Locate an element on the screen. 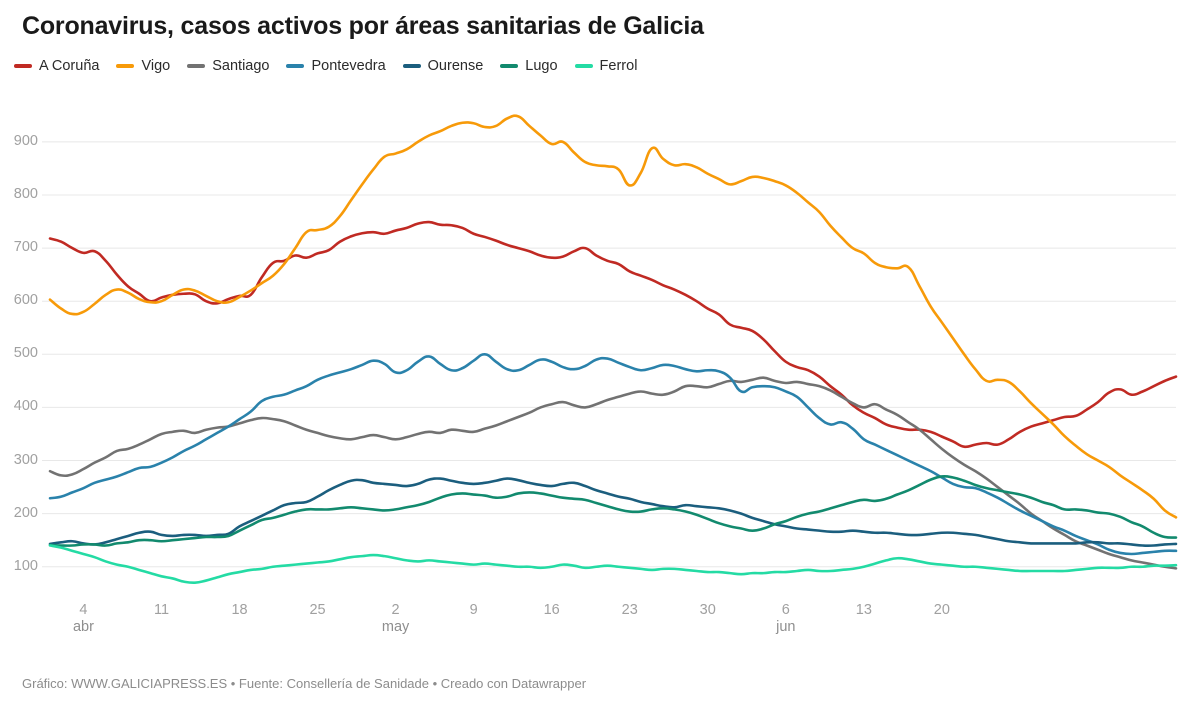 The height and width of the screenshot is (709, 1199). x-axis-tick-label: 2 may is located at coordinates (395, 618).